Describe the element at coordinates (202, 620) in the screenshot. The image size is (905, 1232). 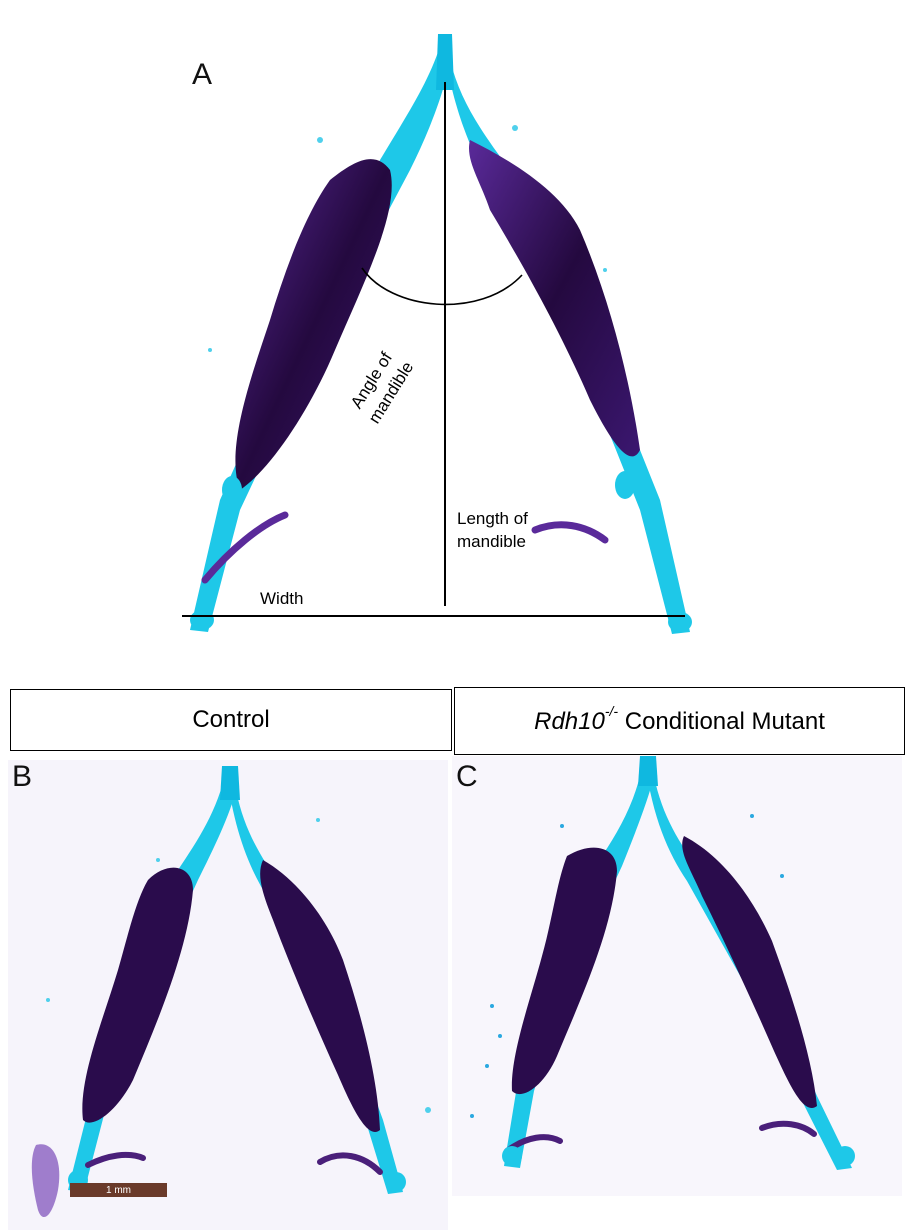
I see `cartilage-end-left` at that location.